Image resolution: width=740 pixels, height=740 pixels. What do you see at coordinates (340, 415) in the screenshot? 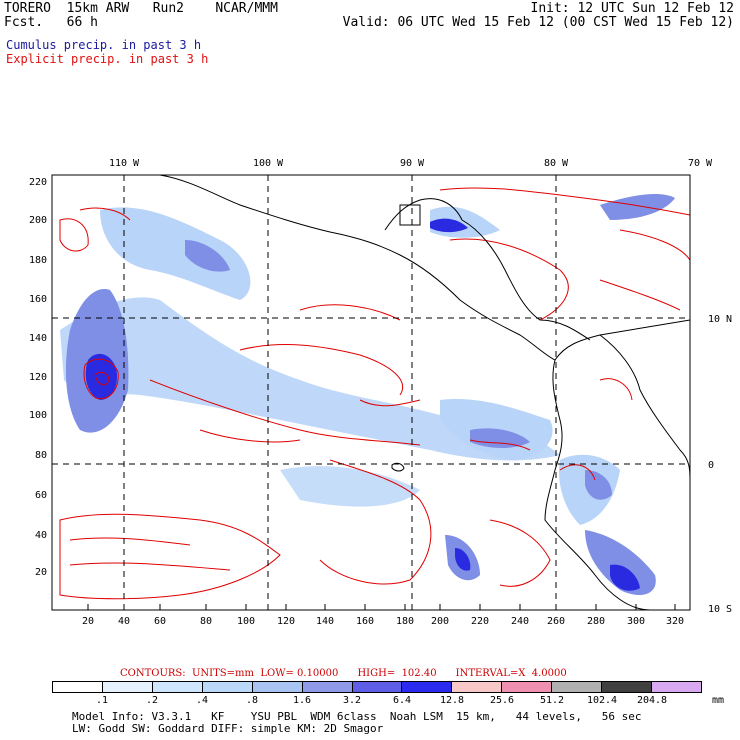
I see `contour-itcz` at bounding box center [340, 415].